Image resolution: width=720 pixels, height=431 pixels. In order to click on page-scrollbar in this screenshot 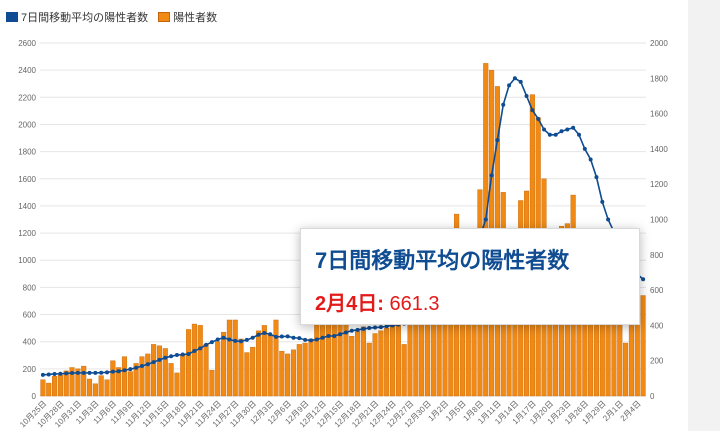, I will do `click(704, 215)`.